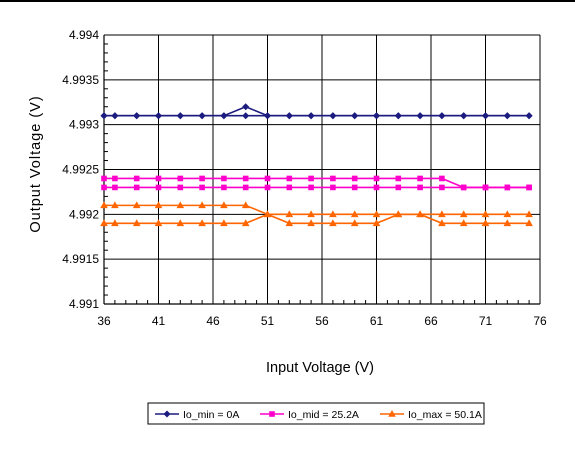 The image size is (575, 458). I want to click on y-tick-labels: 4.991 4.9915 4.992 4.9925 4.993 4.9935 4.994, so click(80, 169).